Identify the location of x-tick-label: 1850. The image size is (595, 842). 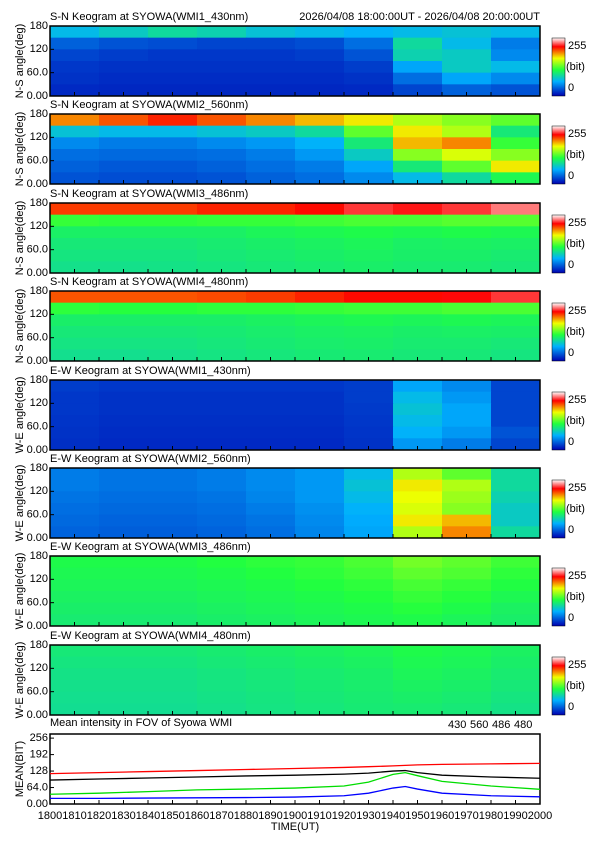
(172, 816).